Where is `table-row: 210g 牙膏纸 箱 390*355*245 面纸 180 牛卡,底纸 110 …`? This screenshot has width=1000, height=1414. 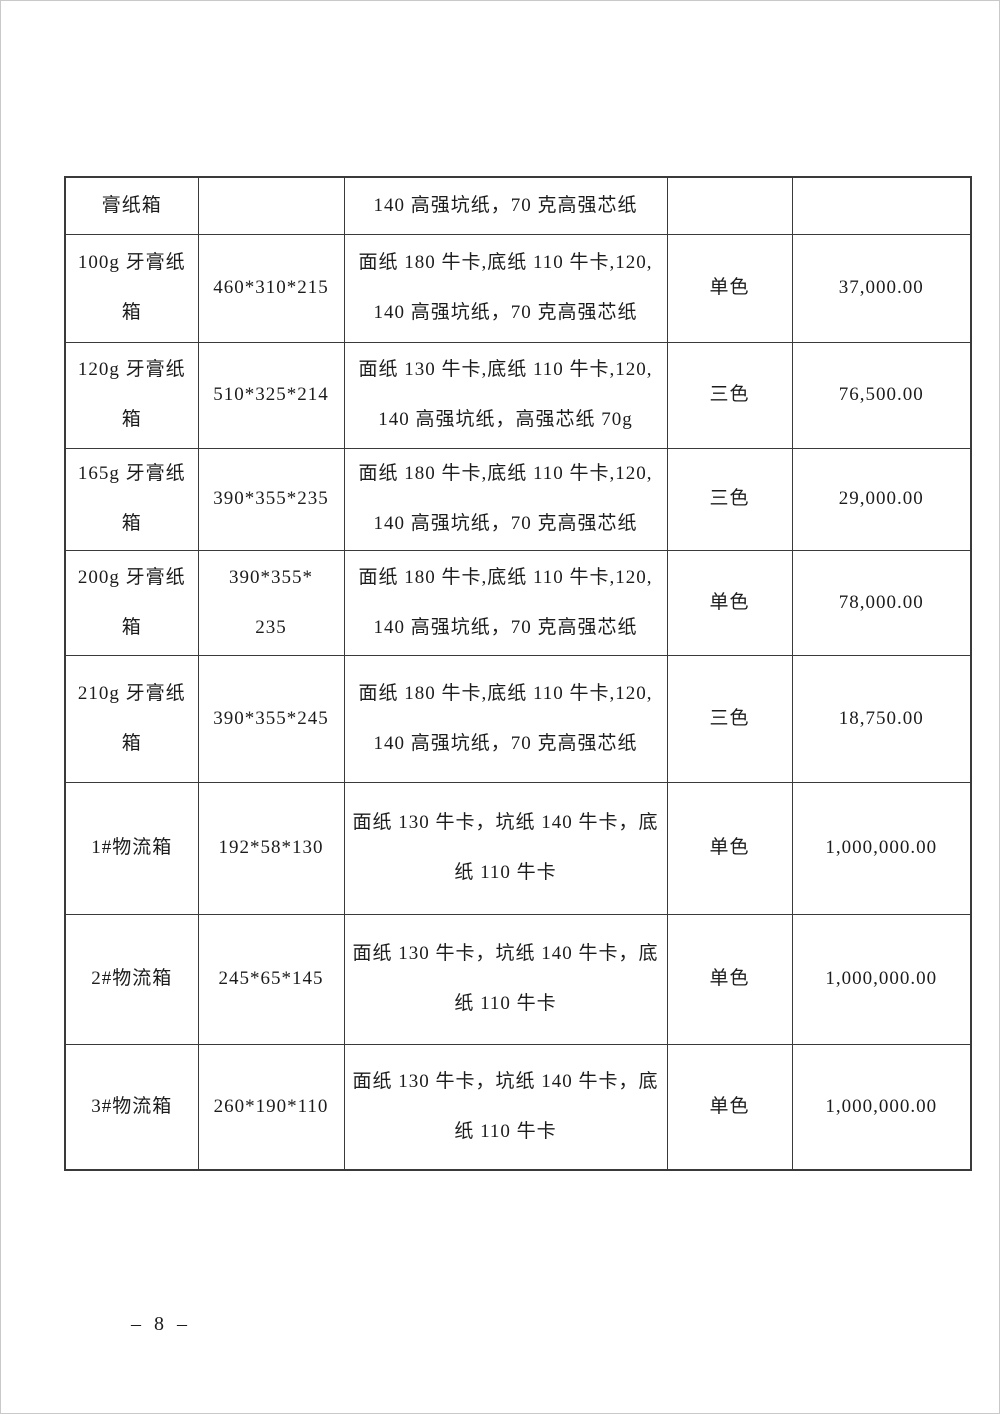 table-row: 210g 牙膏纸 箱 390*355*245 面纸 180 牛卡,底纸 110 … is located at coordinates (518, 718).